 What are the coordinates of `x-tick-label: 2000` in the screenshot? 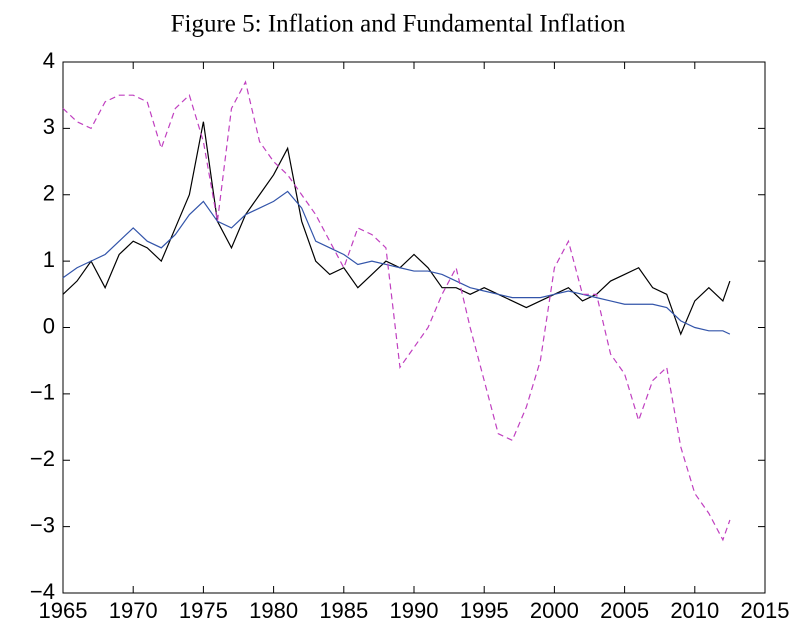 It's located at (554, 610).